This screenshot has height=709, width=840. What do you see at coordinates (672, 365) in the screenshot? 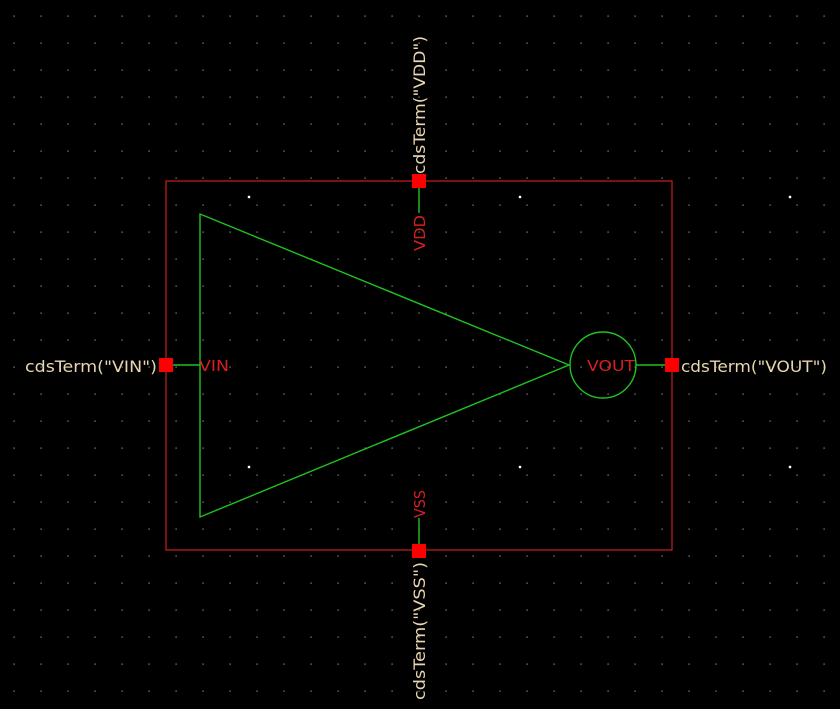
I see `vout-pin` at bounding box center [672, 365].